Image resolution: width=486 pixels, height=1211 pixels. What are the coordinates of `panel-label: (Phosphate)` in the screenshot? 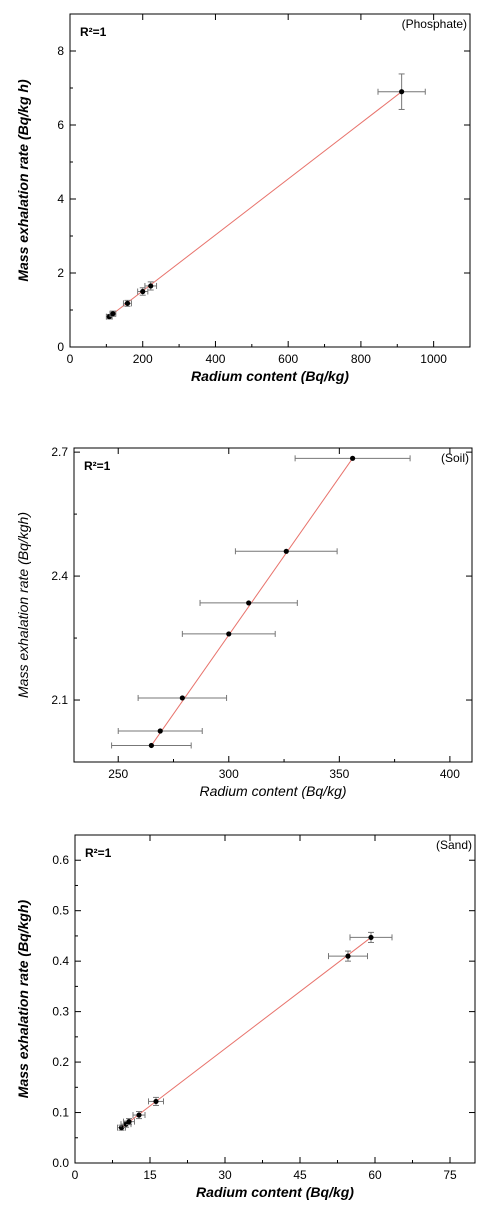 It's located at (434, 24).